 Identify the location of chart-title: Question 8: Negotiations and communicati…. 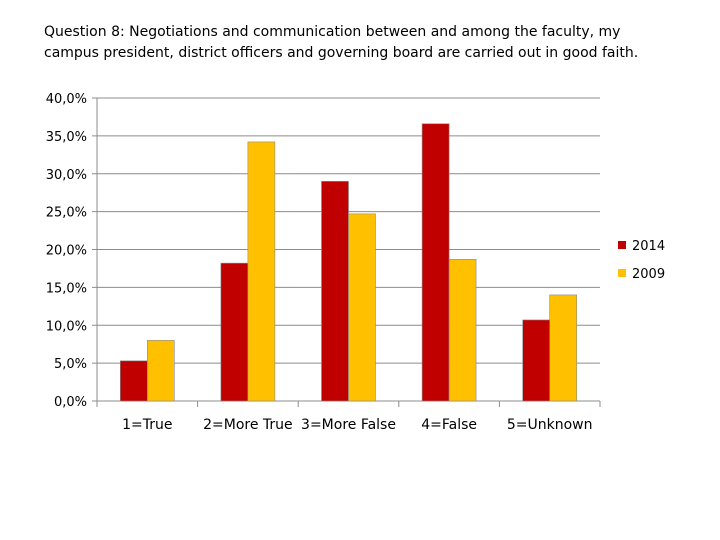
(374, 43).